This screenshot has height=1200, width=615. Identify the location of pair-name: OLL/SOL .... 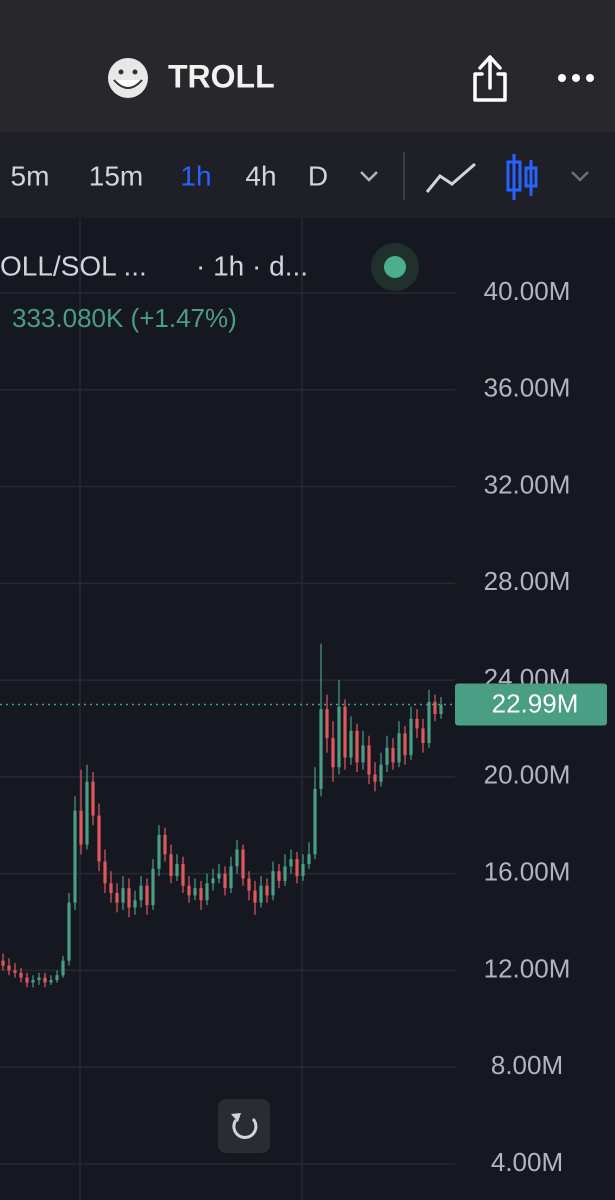
(73, 265).